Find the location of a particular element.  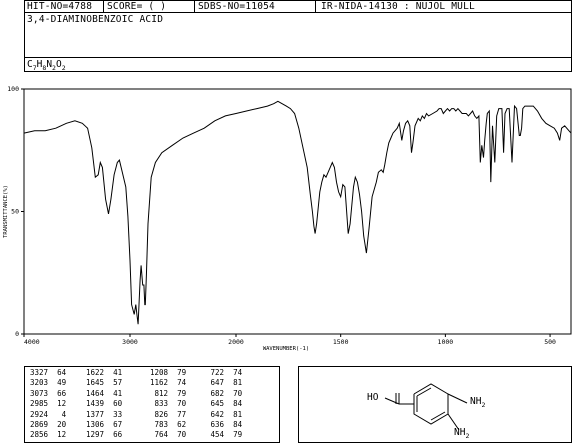

peak-entry: 1297 66 is located at coordinates (104, 435).